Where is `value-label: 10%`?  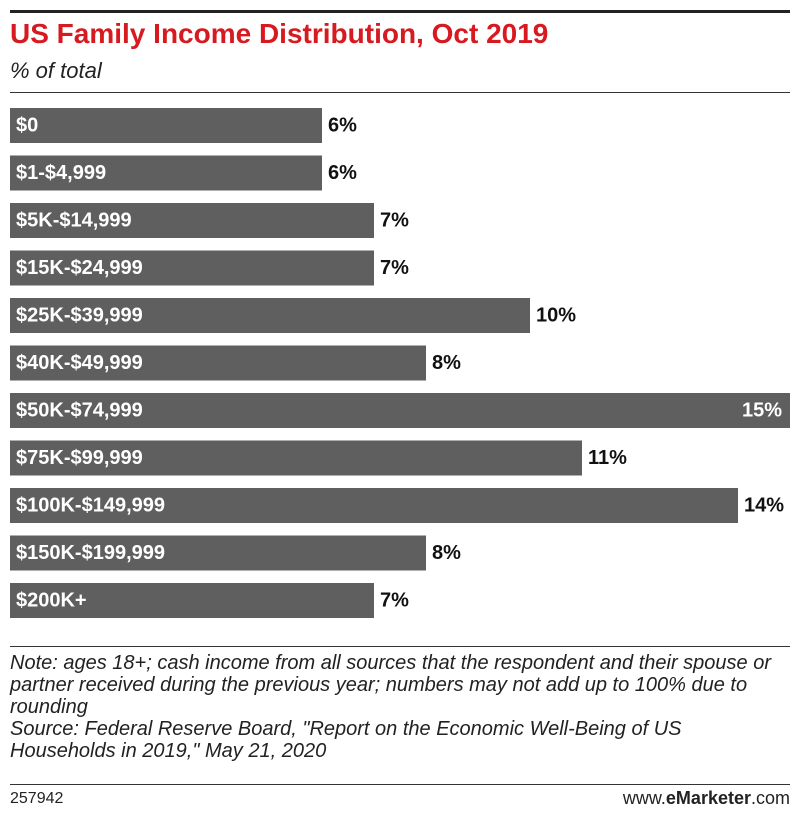
value-label: 10% is located at coordinates (556, 316).